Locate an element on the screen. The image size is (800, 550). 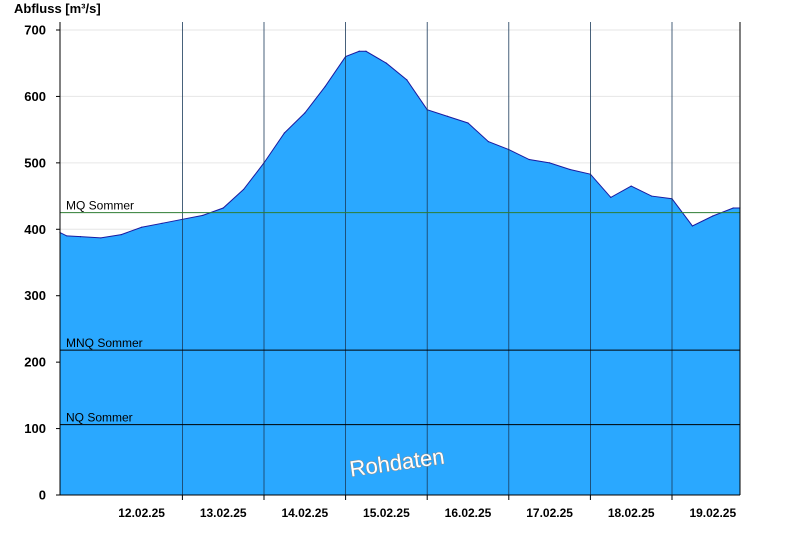
y-tick-label: 300 is located at coordinates (35, 295).